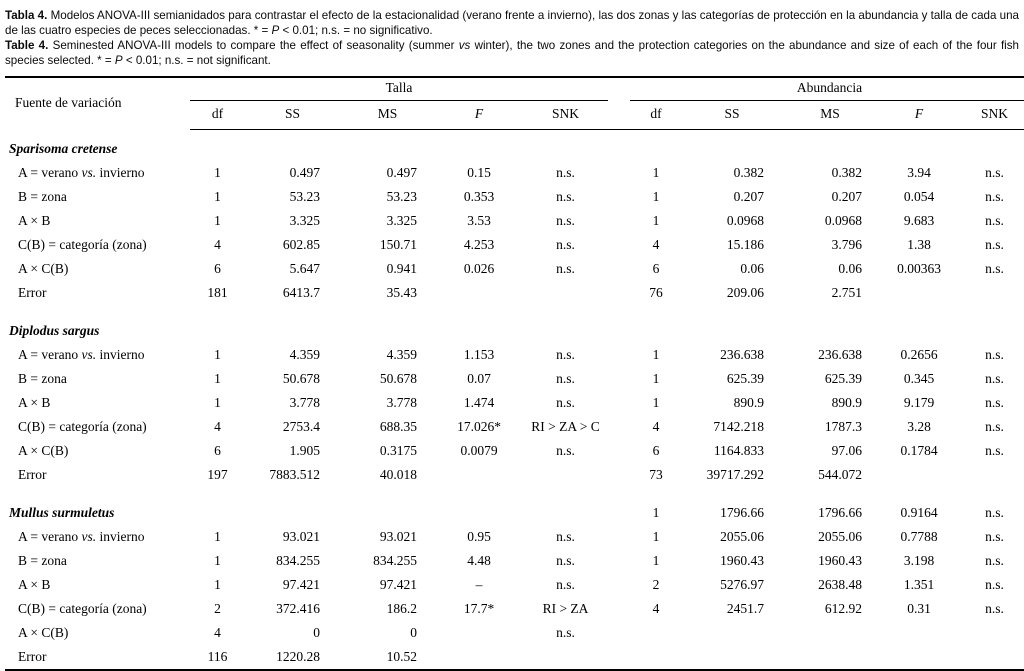  What do you see at coordinates (217, 292) in the screenshot?
I see `talla-df-cell: 181` at bounding box center [217, 292].